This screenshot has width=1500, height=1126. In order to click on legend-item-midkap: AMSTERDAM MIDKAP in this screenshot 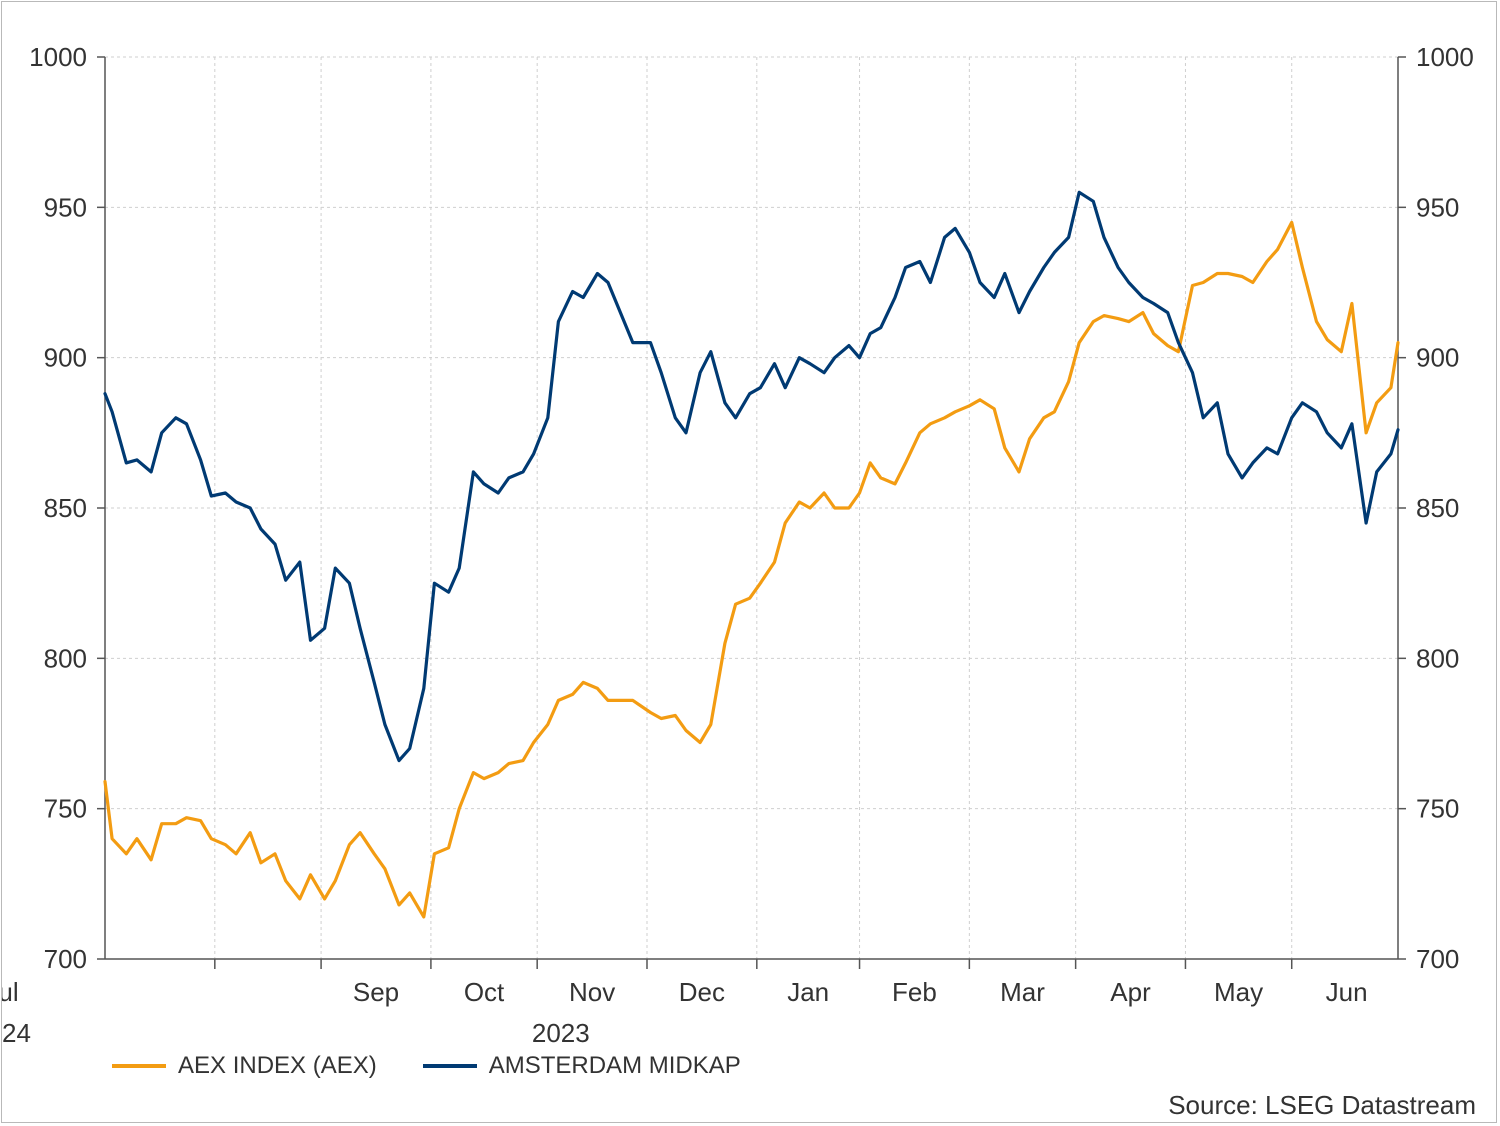, I will do `click(581, 1066)`.